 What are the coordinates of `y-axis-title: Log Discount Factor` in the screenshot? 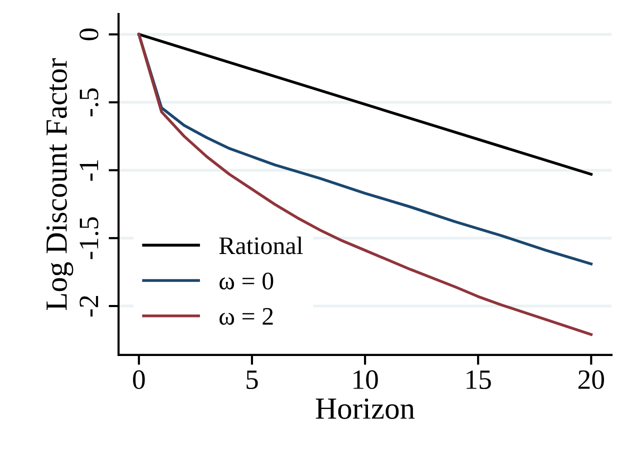 It's located at (60, 184).